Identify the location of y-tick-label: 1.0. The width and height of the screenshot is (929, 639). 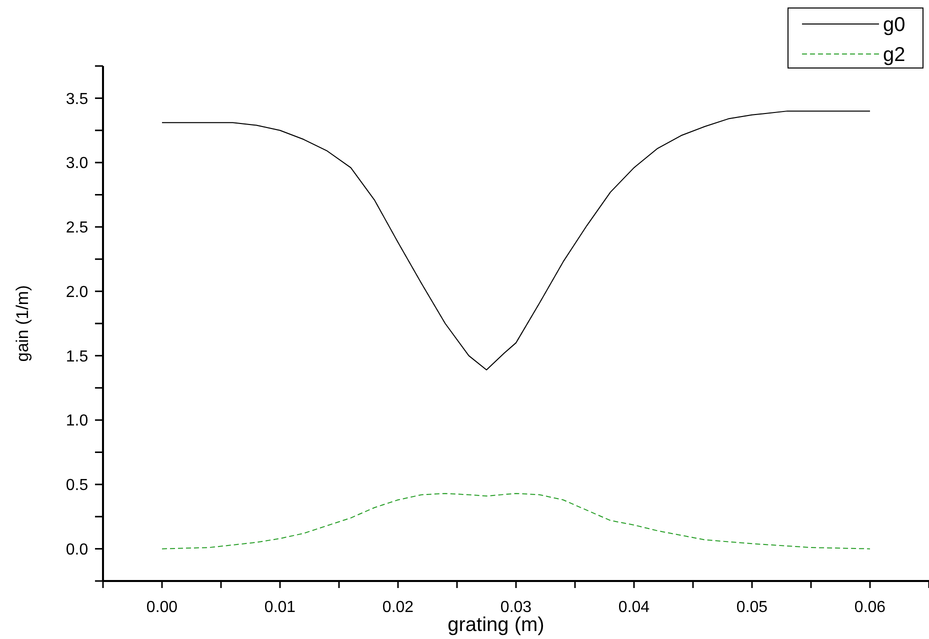
(77, 421).